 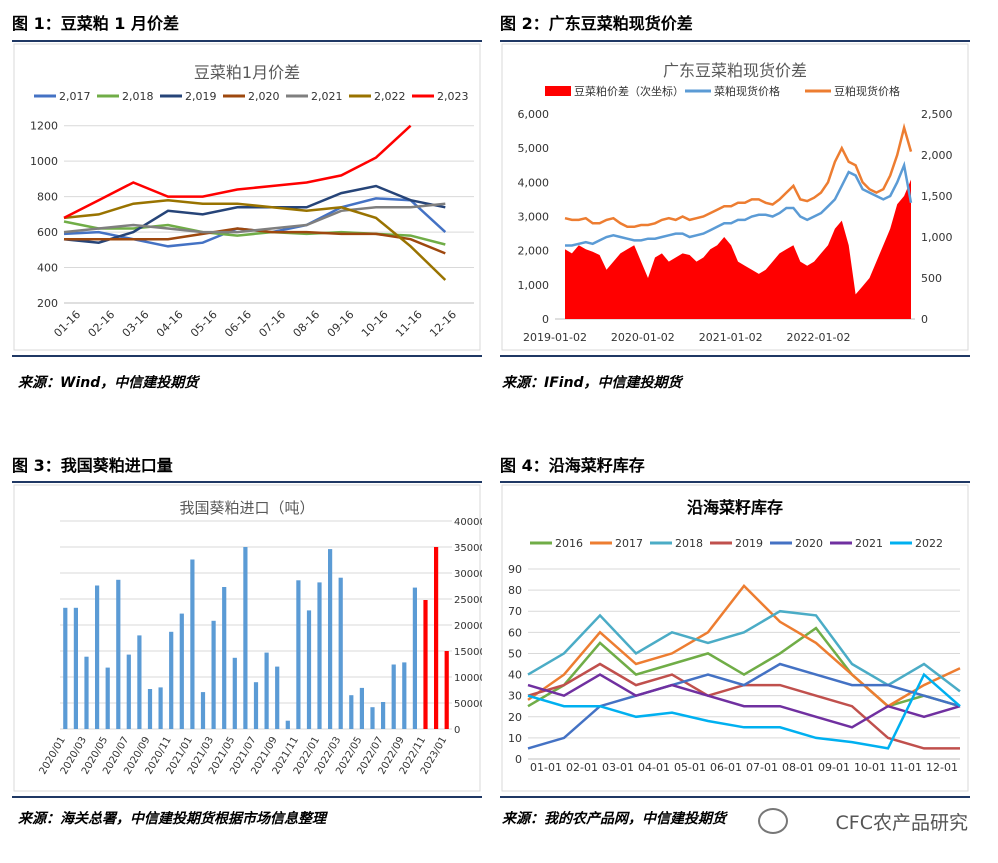 What do you see at coordinates (468, 548) in the screenshot?
I see `y-tick-label-7: 350000` at bounding box center [468, 548].